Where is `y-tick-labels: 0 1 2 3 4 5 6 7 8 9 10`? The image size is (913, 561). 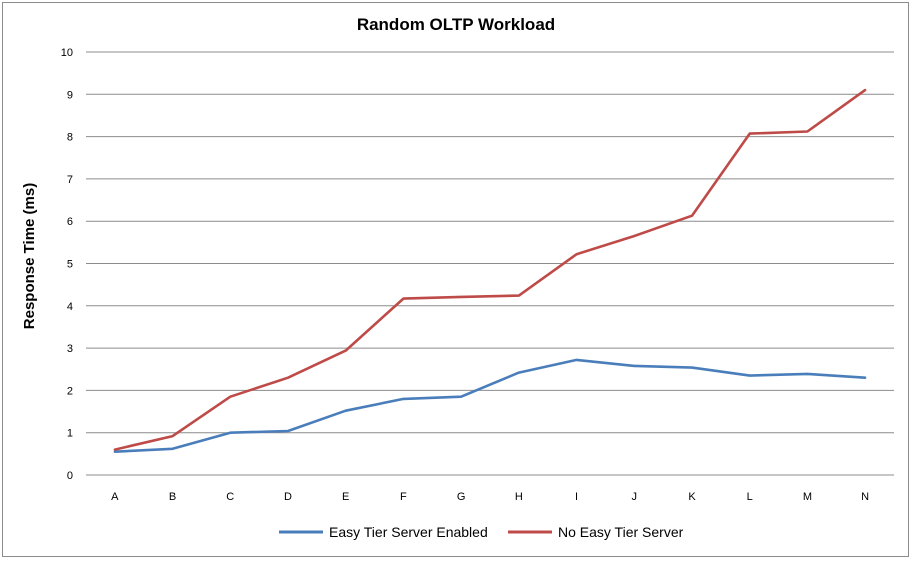 y-tick-labels: 0 1 2 3 4 5 6 7 8 9 10 is located at coordinates (67, 264).